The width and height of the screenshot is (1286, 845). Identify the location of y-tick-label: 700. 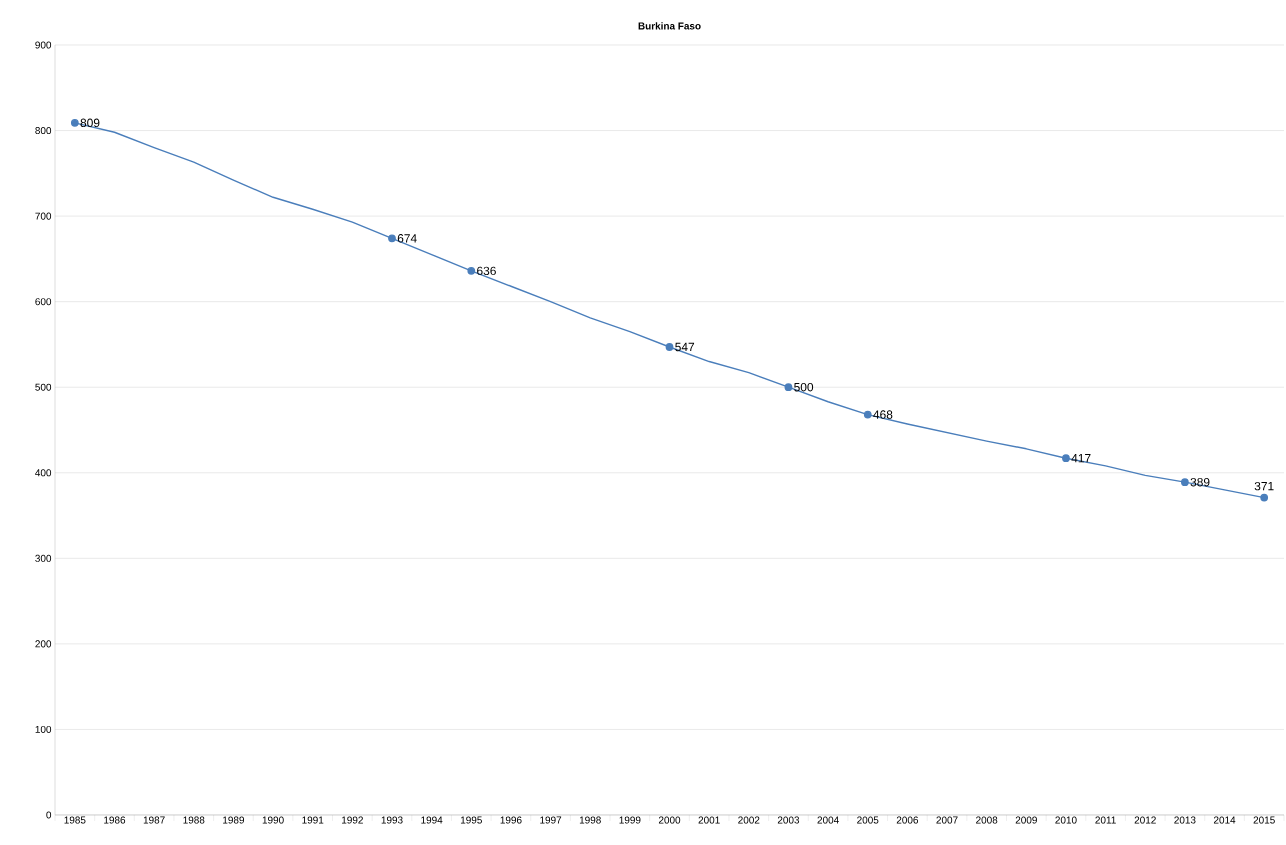
(43, 216).